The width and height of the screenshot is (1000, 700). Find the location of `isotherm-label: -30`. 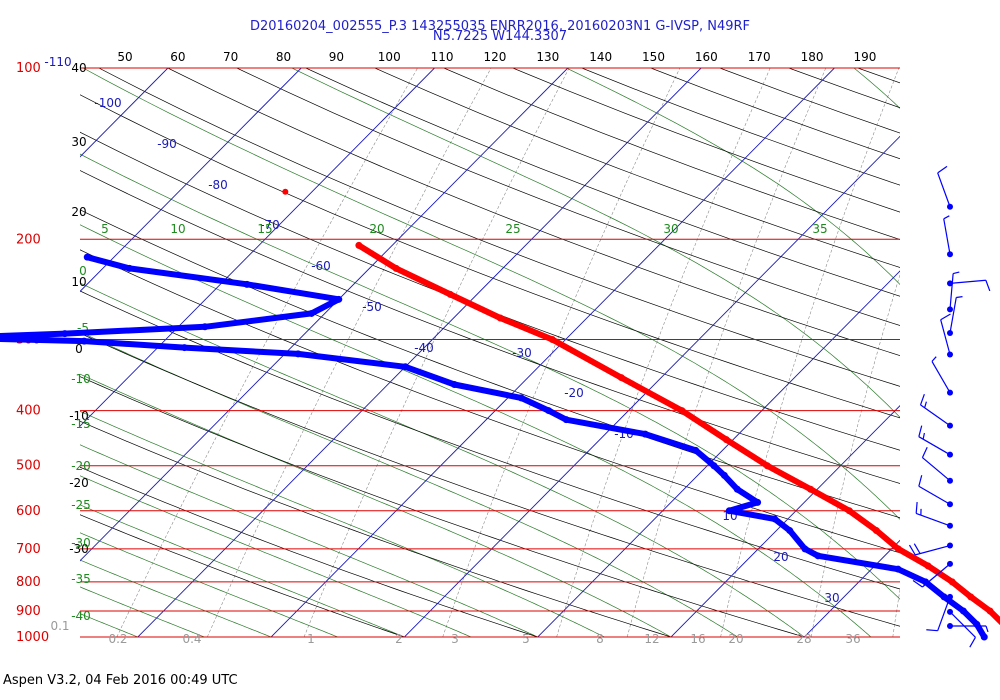

isotherm-label: -30 is located at coordinates (522, 353).